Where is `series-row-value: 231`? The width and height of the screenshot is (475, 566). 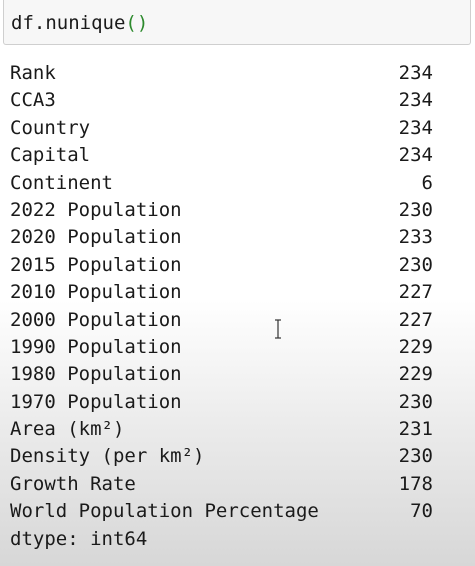
series-row-value: 231 is located at coordinates (415, 429).